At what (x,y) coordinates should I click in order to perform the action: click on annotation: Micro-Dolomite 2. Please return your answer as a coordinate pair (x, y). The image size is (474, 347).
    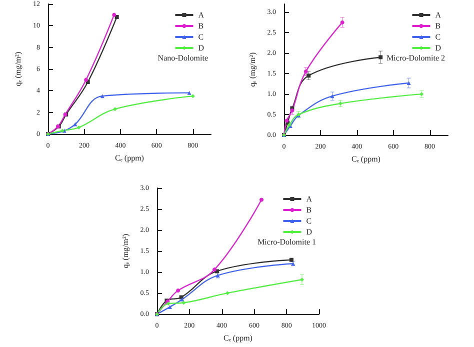
    Looking at the image, I should click on (416, 58).